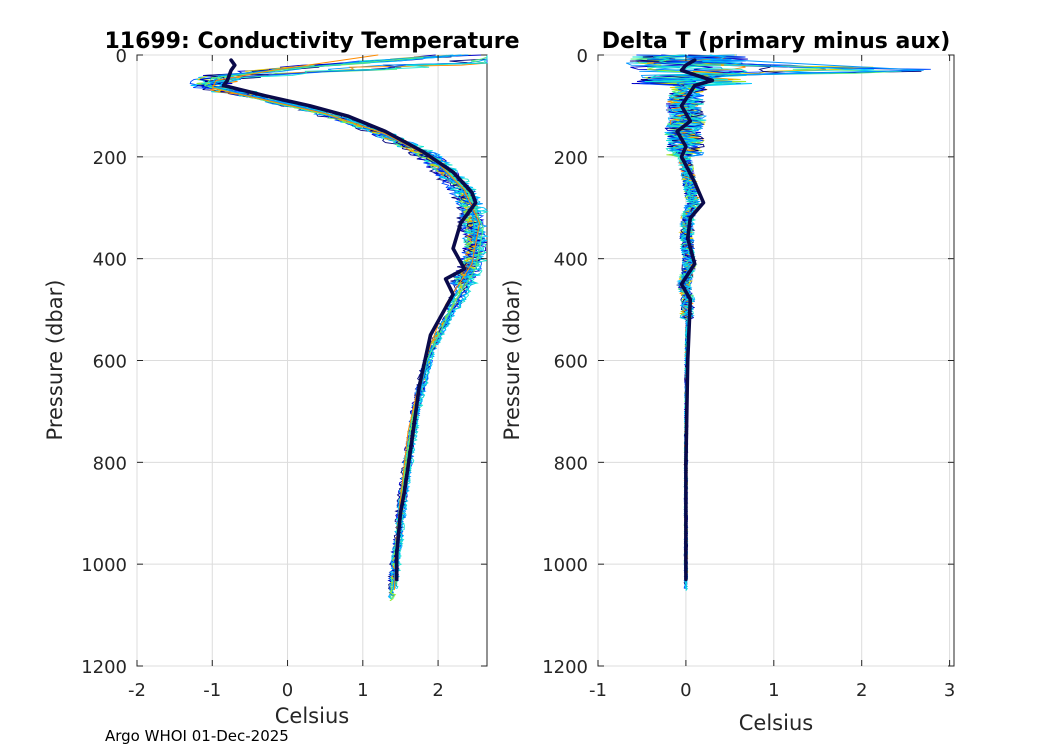 The height and width of the screenshot is (750, 1050). What do you see at coordinates (311, 41) in the screenshot?
I see `left-chart-title: 11699: Conductivity Temperature` at bounding box center [311, 41].